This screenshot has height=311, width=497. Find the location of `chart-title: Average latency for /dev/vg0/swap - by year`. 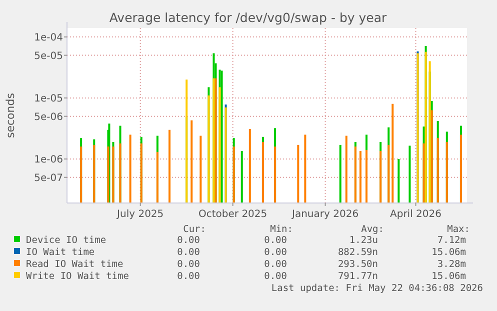

chart-title: Average latency for /dev/vg0/swap - by year is located at coordinates (248, 17).